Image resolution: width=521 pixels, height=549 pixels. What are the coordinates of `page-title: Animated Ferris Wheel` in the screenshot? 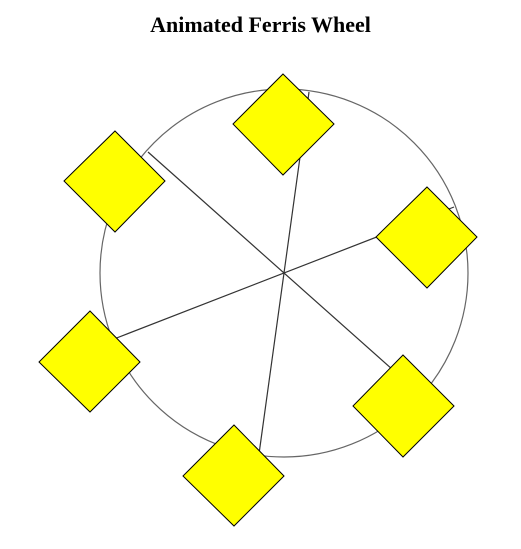 It's located at (260, 24).